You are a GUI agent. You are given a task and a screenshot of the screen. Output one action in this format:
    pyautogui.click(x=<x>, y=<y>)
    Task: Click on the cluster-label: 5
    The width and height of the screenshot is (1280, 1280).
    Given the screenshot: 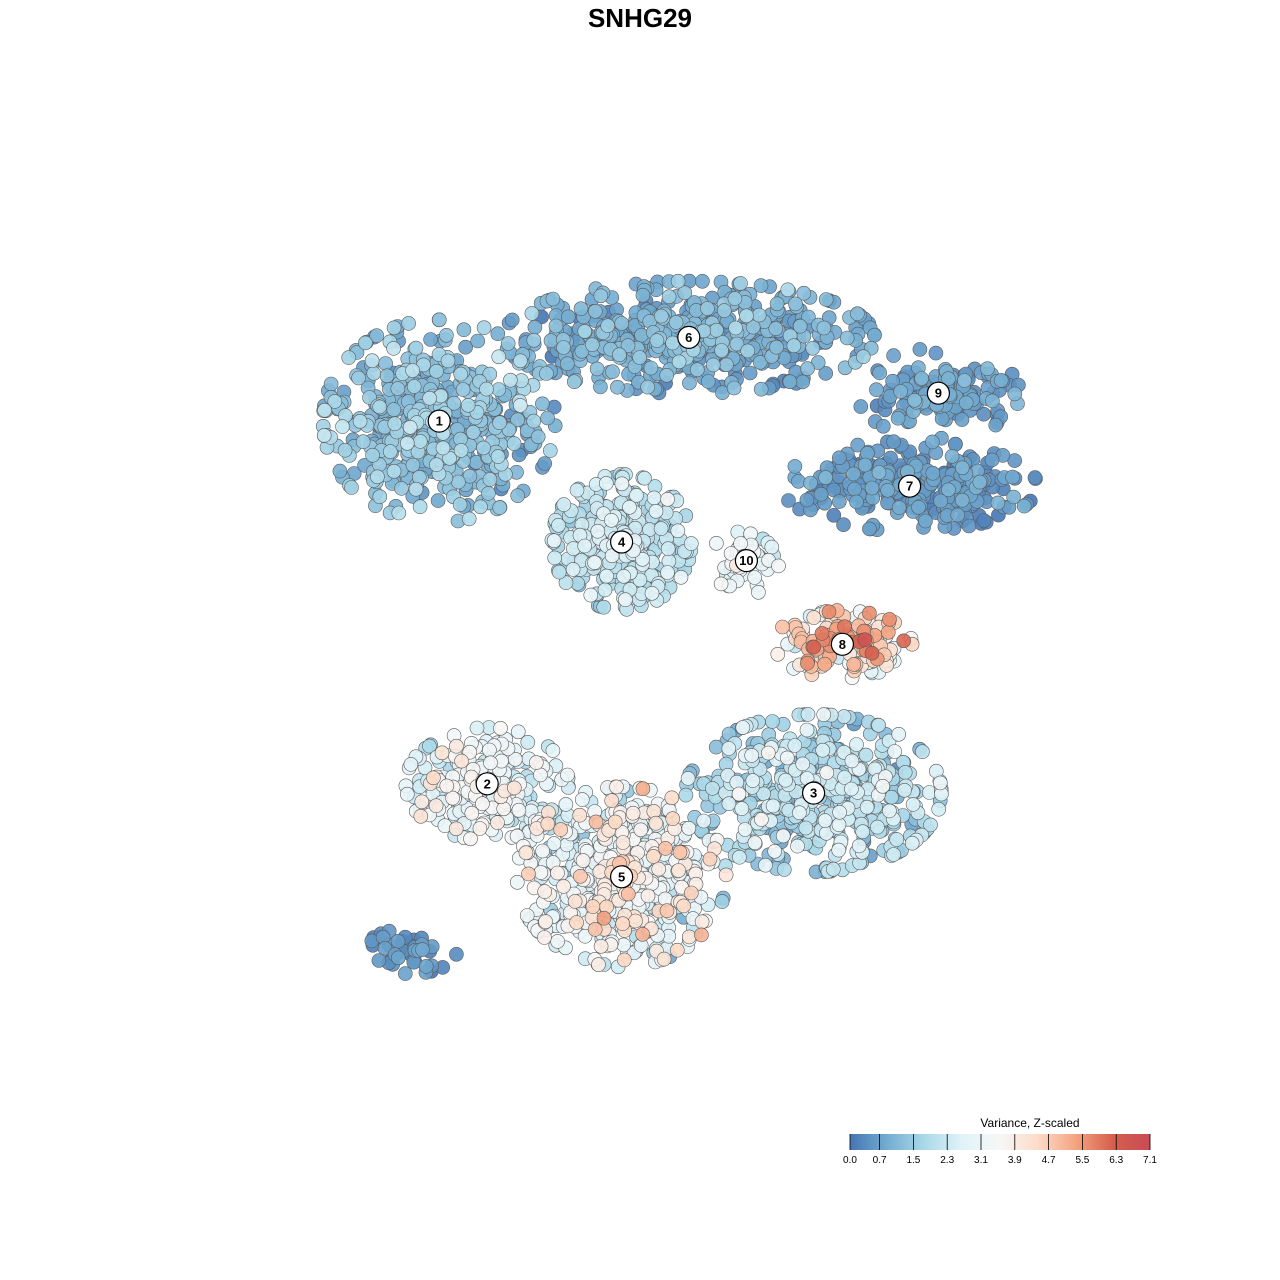 What is the action you would take?
    pyautogui.click(x=621, y=877)
    